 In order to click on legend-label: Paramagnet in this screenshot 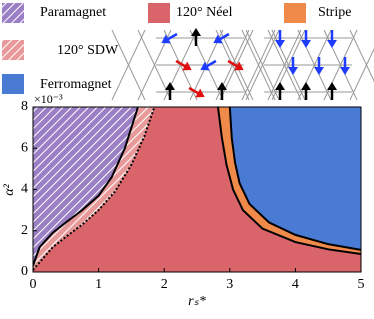, I will do `click(73, 12)`.